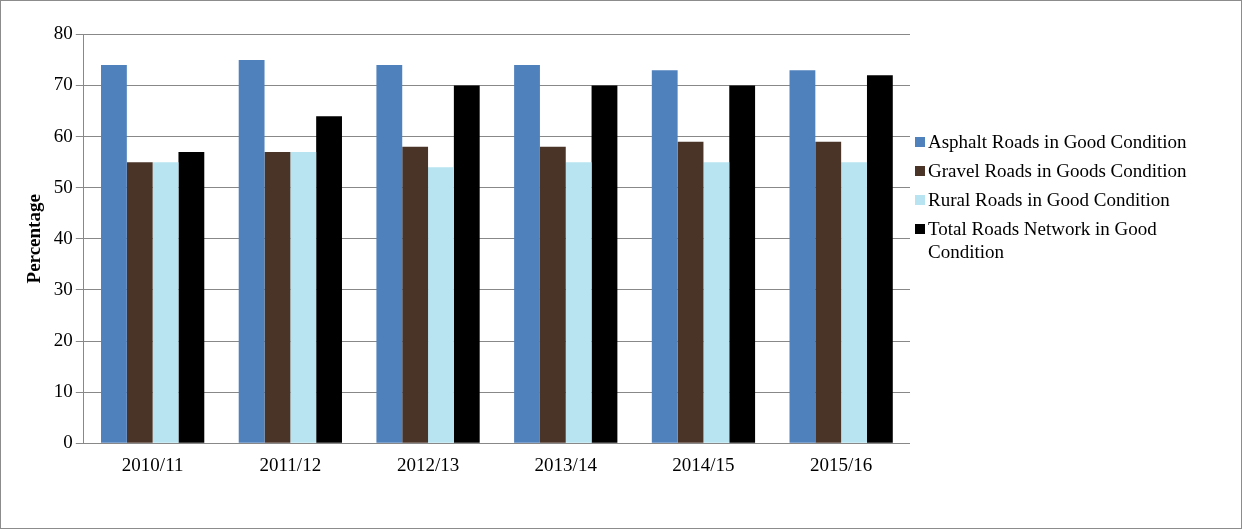  Describe the element at coordinates (63, 84) in the screenshot. I see `y-tick-label: 70` at that location.